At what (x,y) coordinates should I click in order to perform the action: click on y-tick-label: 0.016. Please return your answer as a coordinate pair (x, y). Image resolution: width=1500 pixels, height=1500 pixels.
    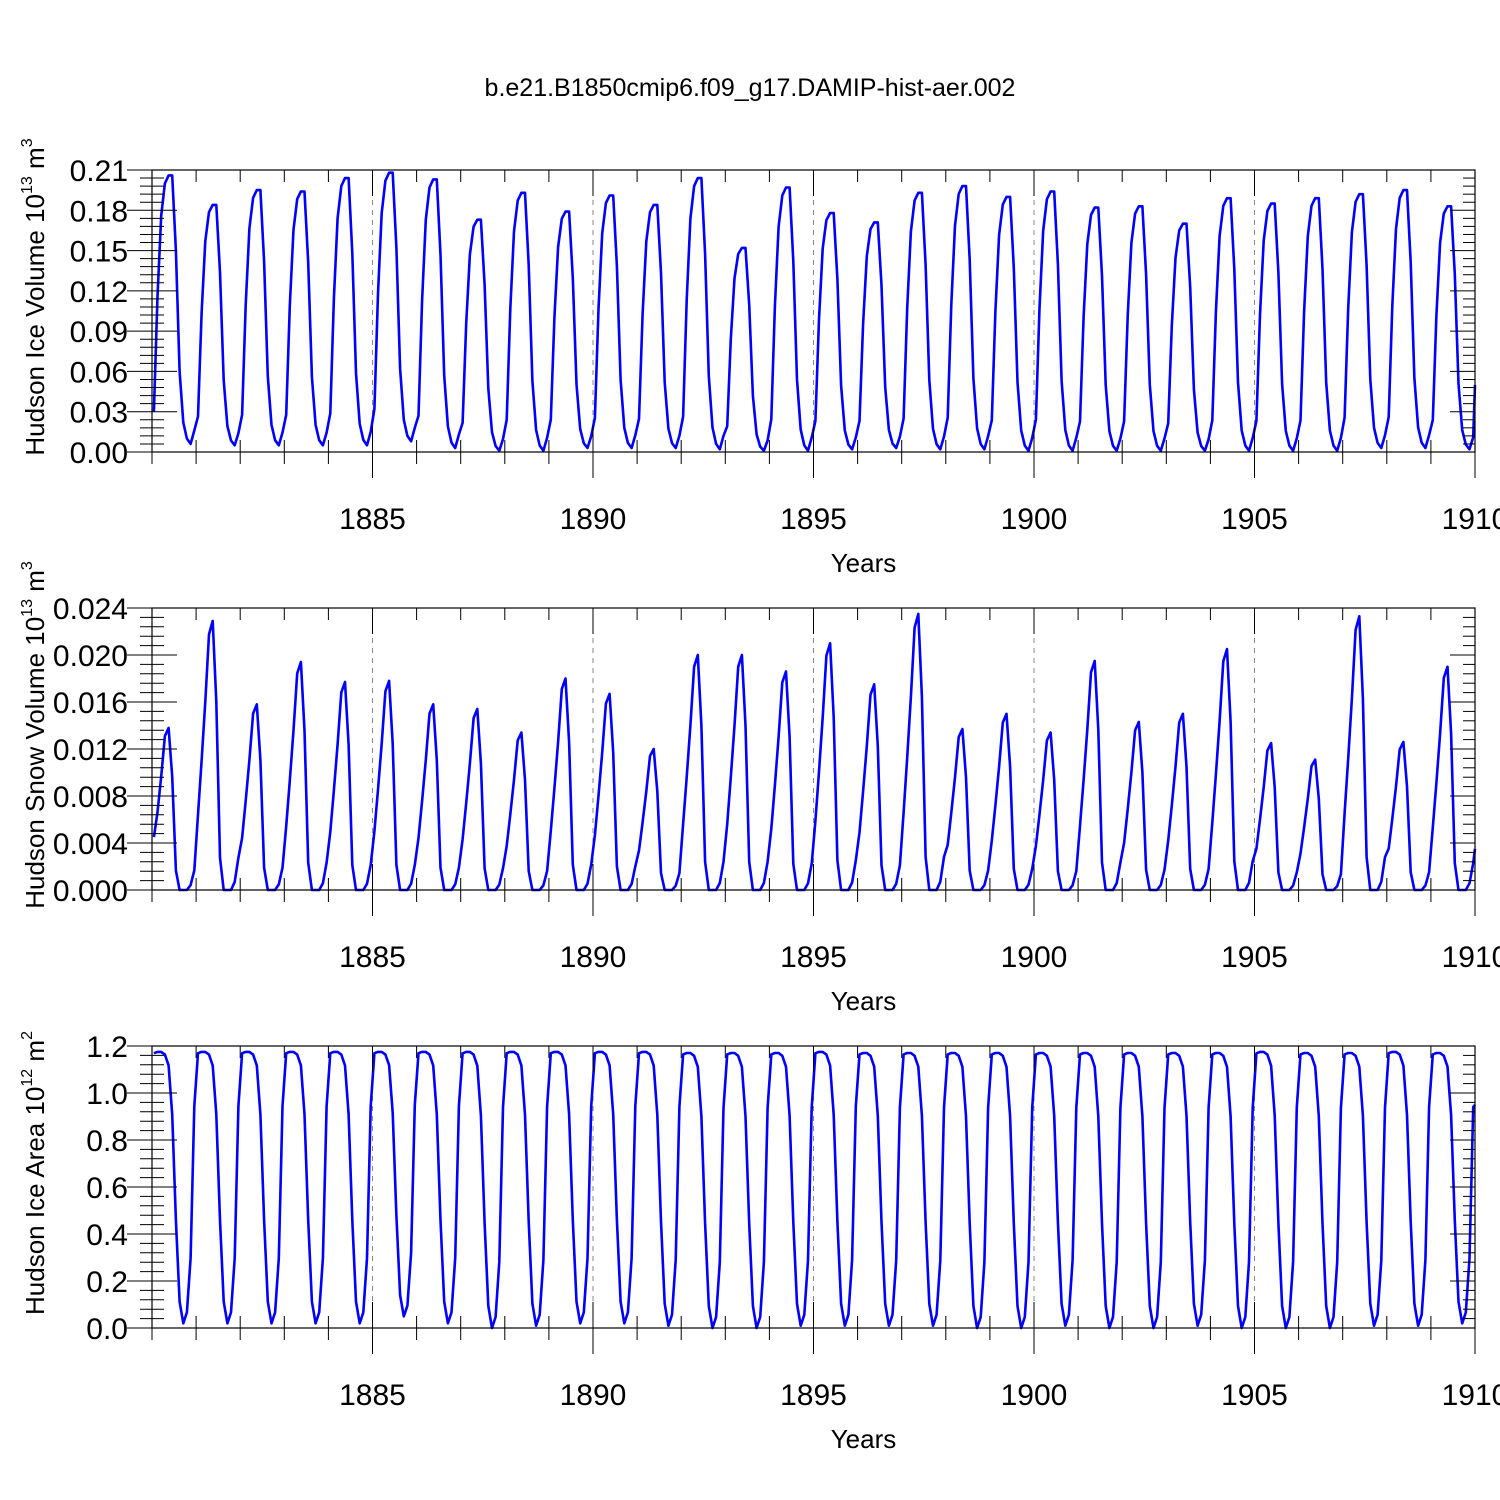
    Looking at the image, I should click on (90, 703).